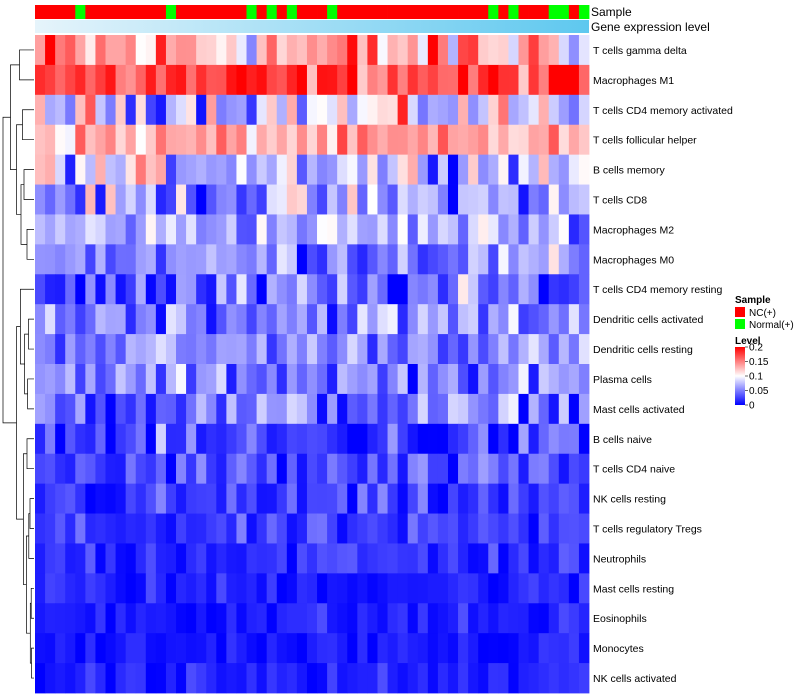  Describe the element at coordinates (622, 440) in the screenshot. I see `row-label: B cells naive` at that location.